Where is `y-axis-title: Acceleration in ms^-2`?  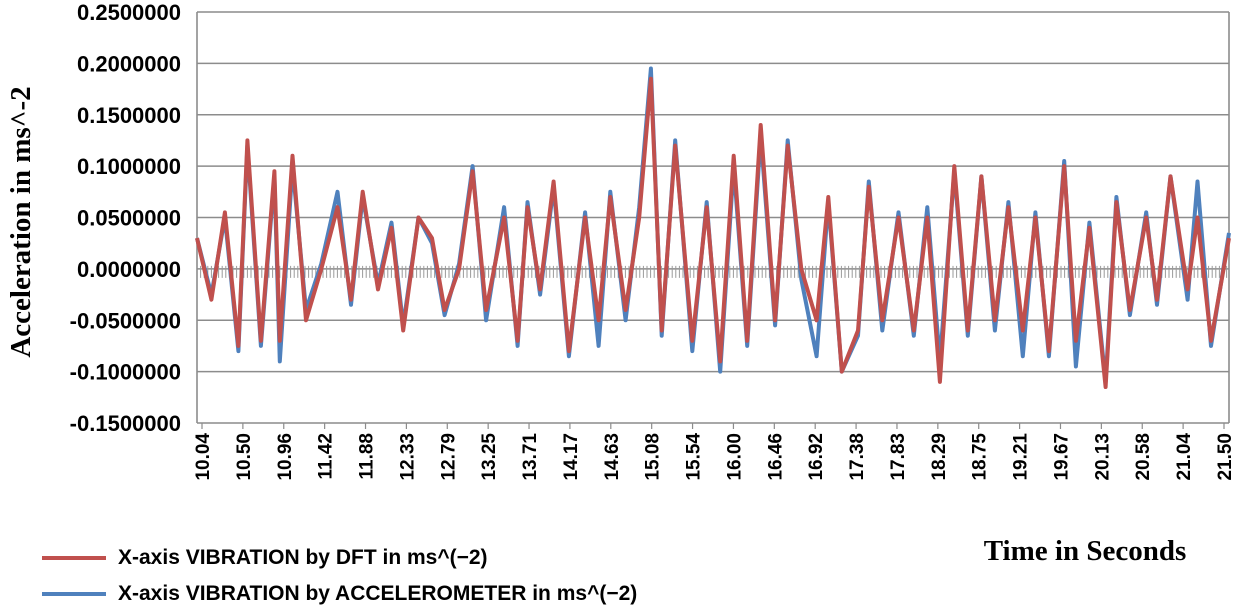
y-axis-title: Acceleration in ms^-2 is located at coordinates (21, 221).